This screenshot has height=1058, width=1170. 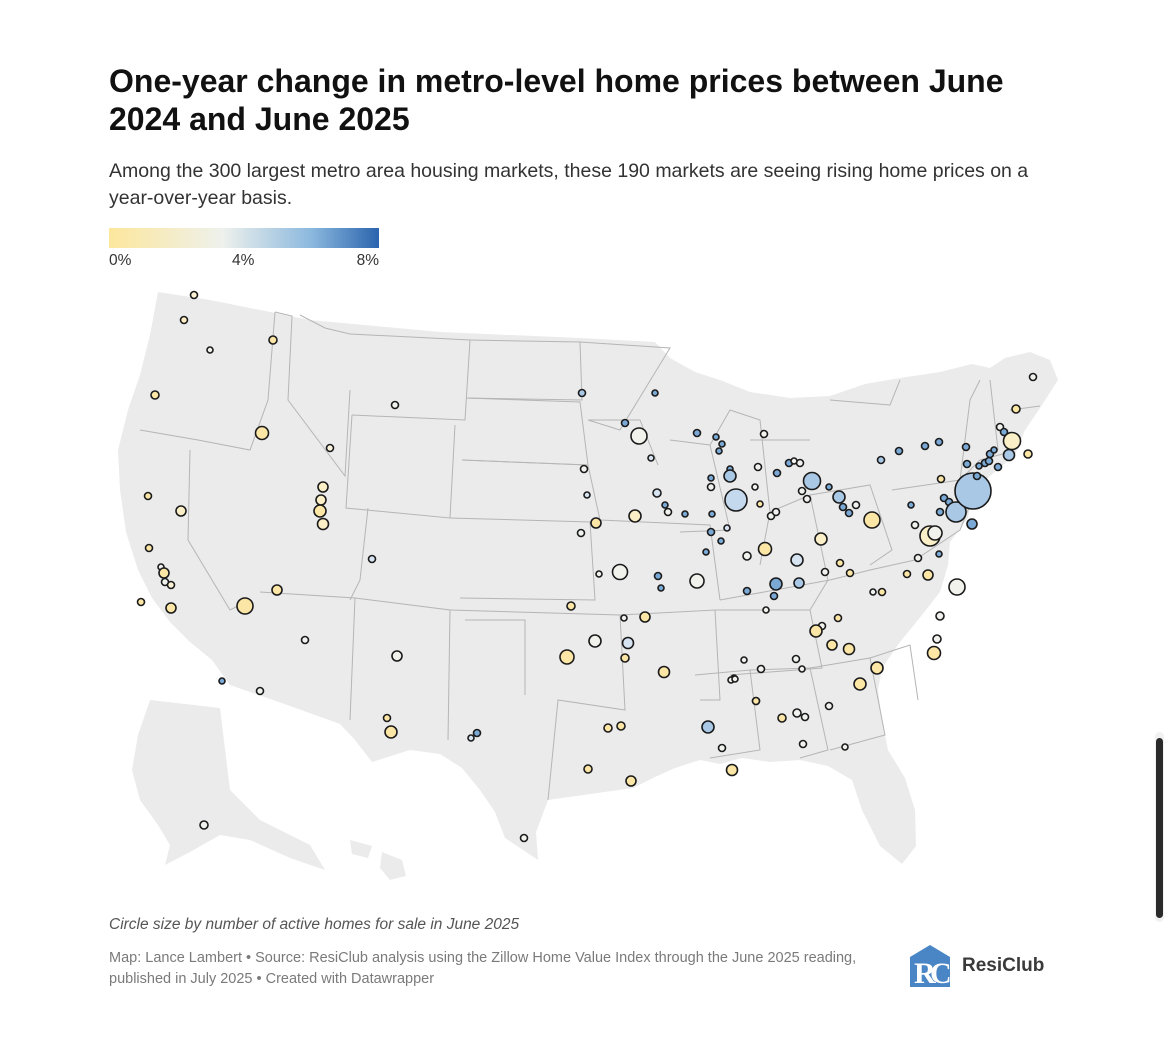 What do you see at coordinates (378, 860) in the screenshot?
I see `hawaii-land` at bounding box center [378, 860].